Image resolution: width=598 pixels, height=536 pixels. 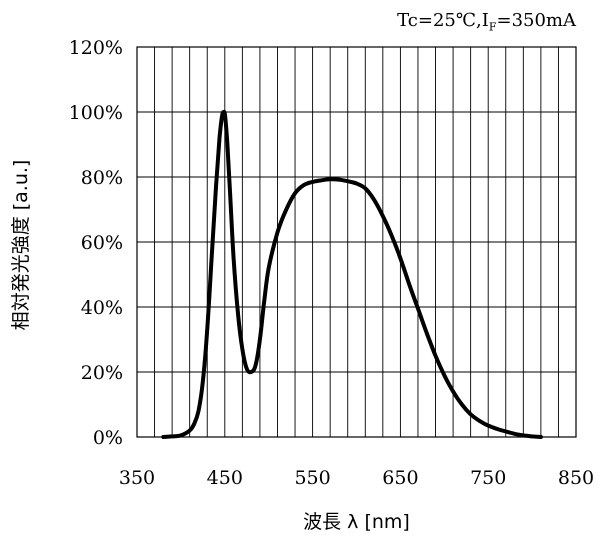 I want to click on x-tick-labels: 350 450 550 650 750 850, so click(x=356, y=478).